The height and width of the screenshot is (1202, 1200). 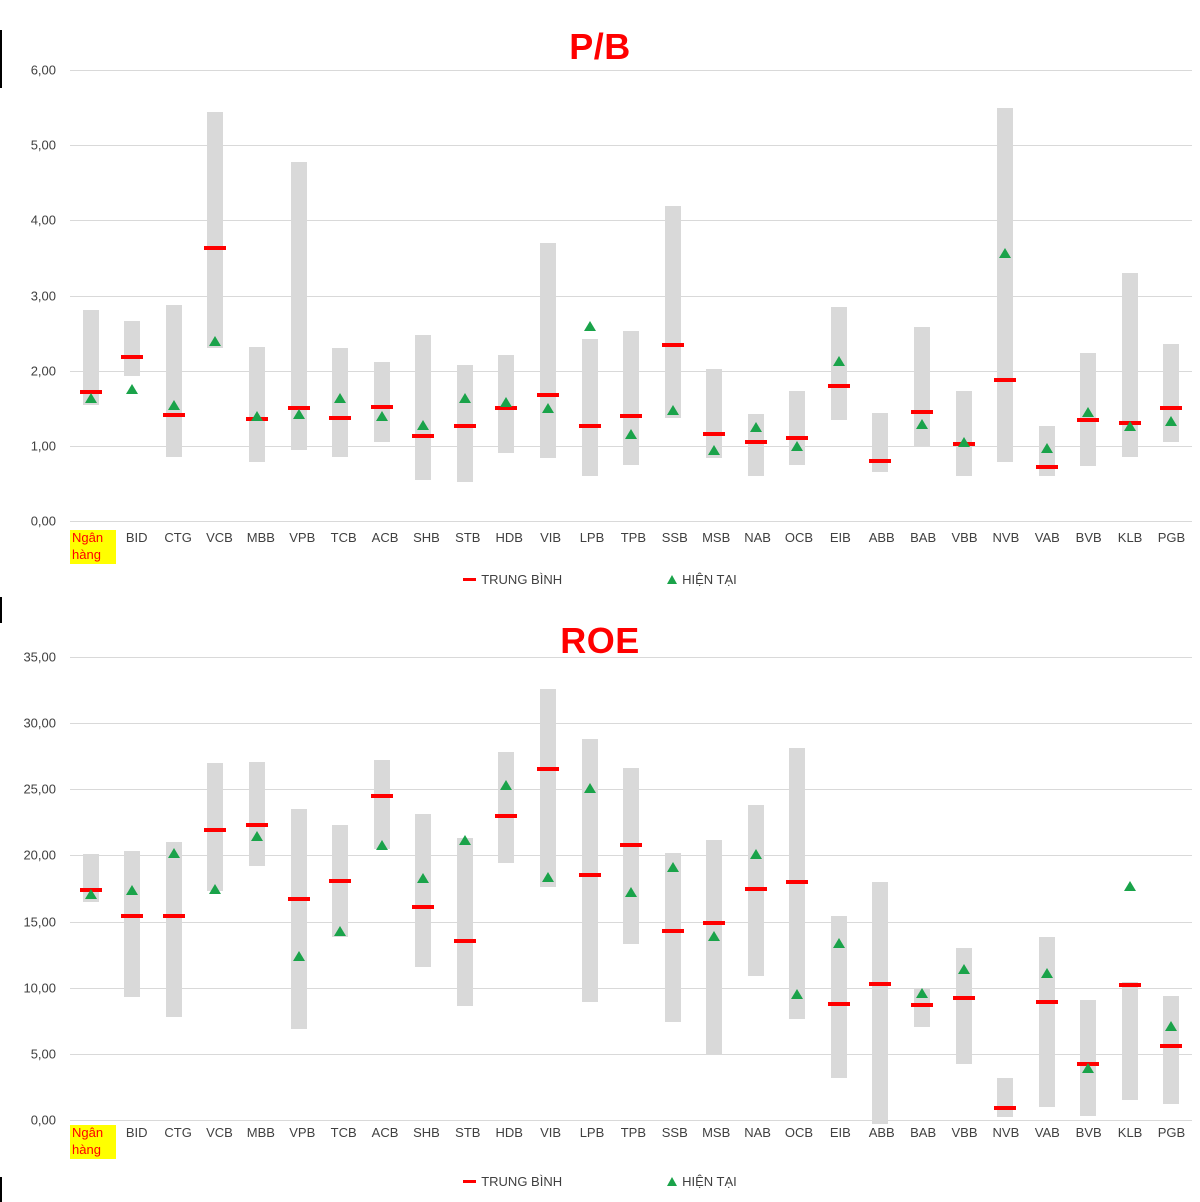 I want to click on chart-column-vcb, so click(x=216, y=295).